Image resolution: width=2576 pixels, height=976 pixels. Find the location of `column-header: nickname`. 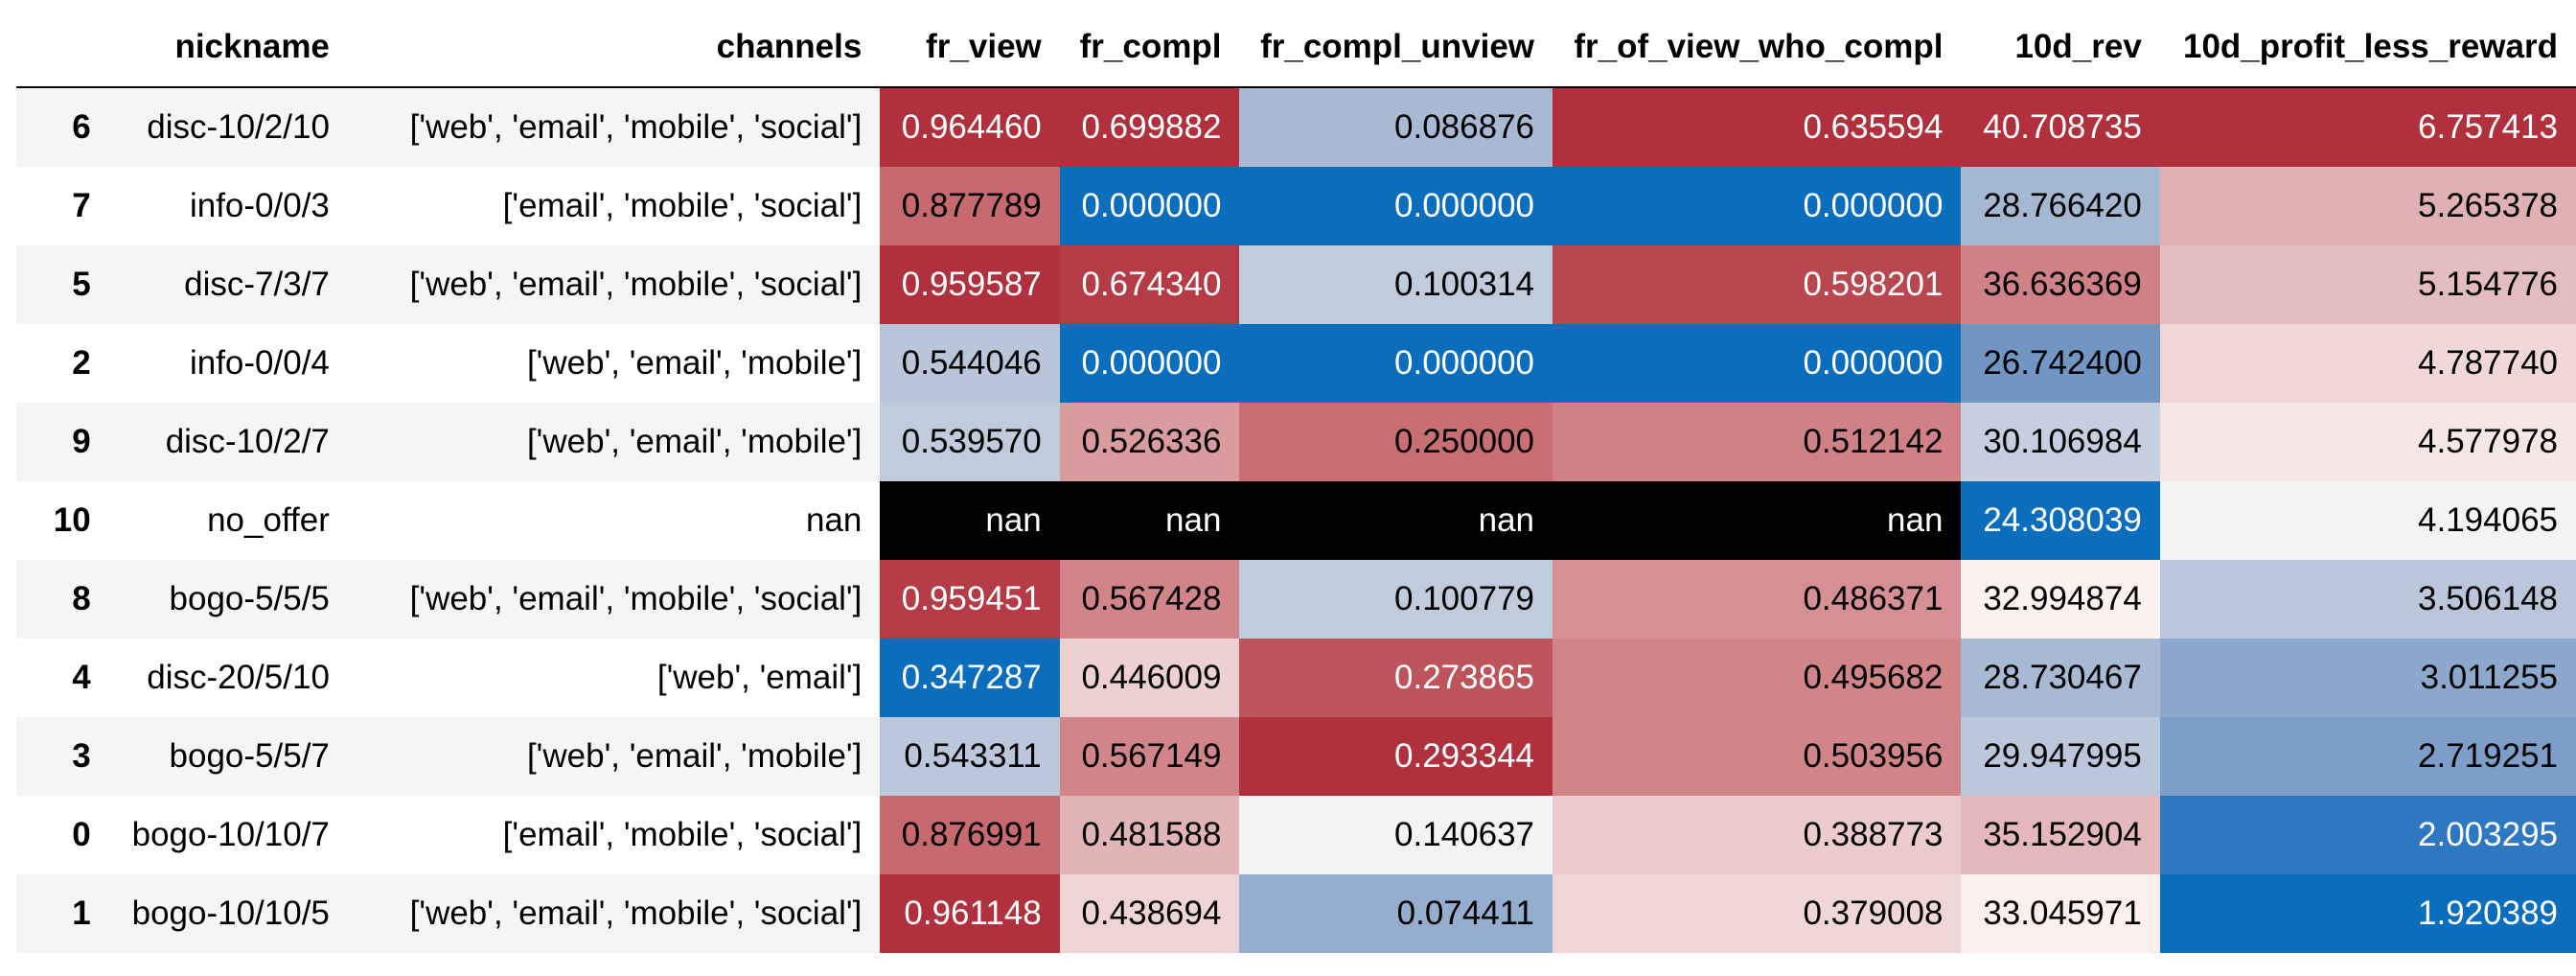

column-header: nickname is located at coordinates (228, 47).